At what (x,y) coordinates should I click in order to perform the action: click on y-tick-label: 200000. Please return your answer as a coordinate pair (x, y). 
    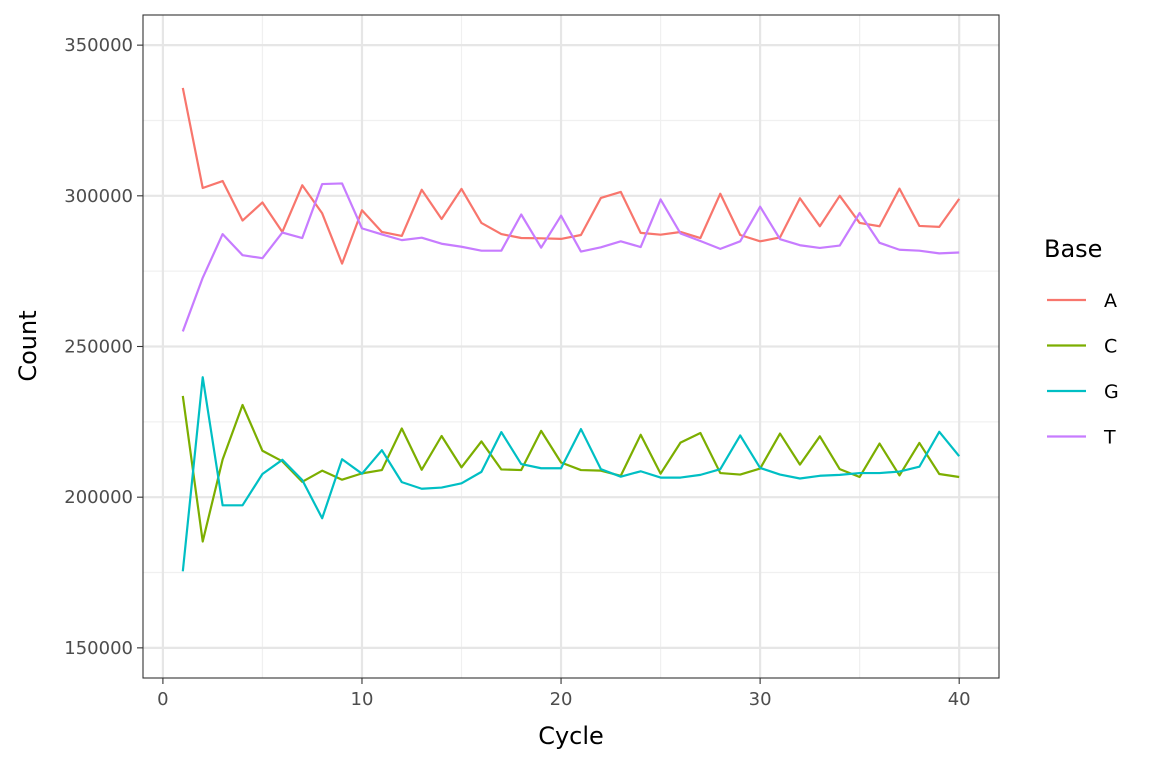
    Looking at the image, I should click on (98, 497).